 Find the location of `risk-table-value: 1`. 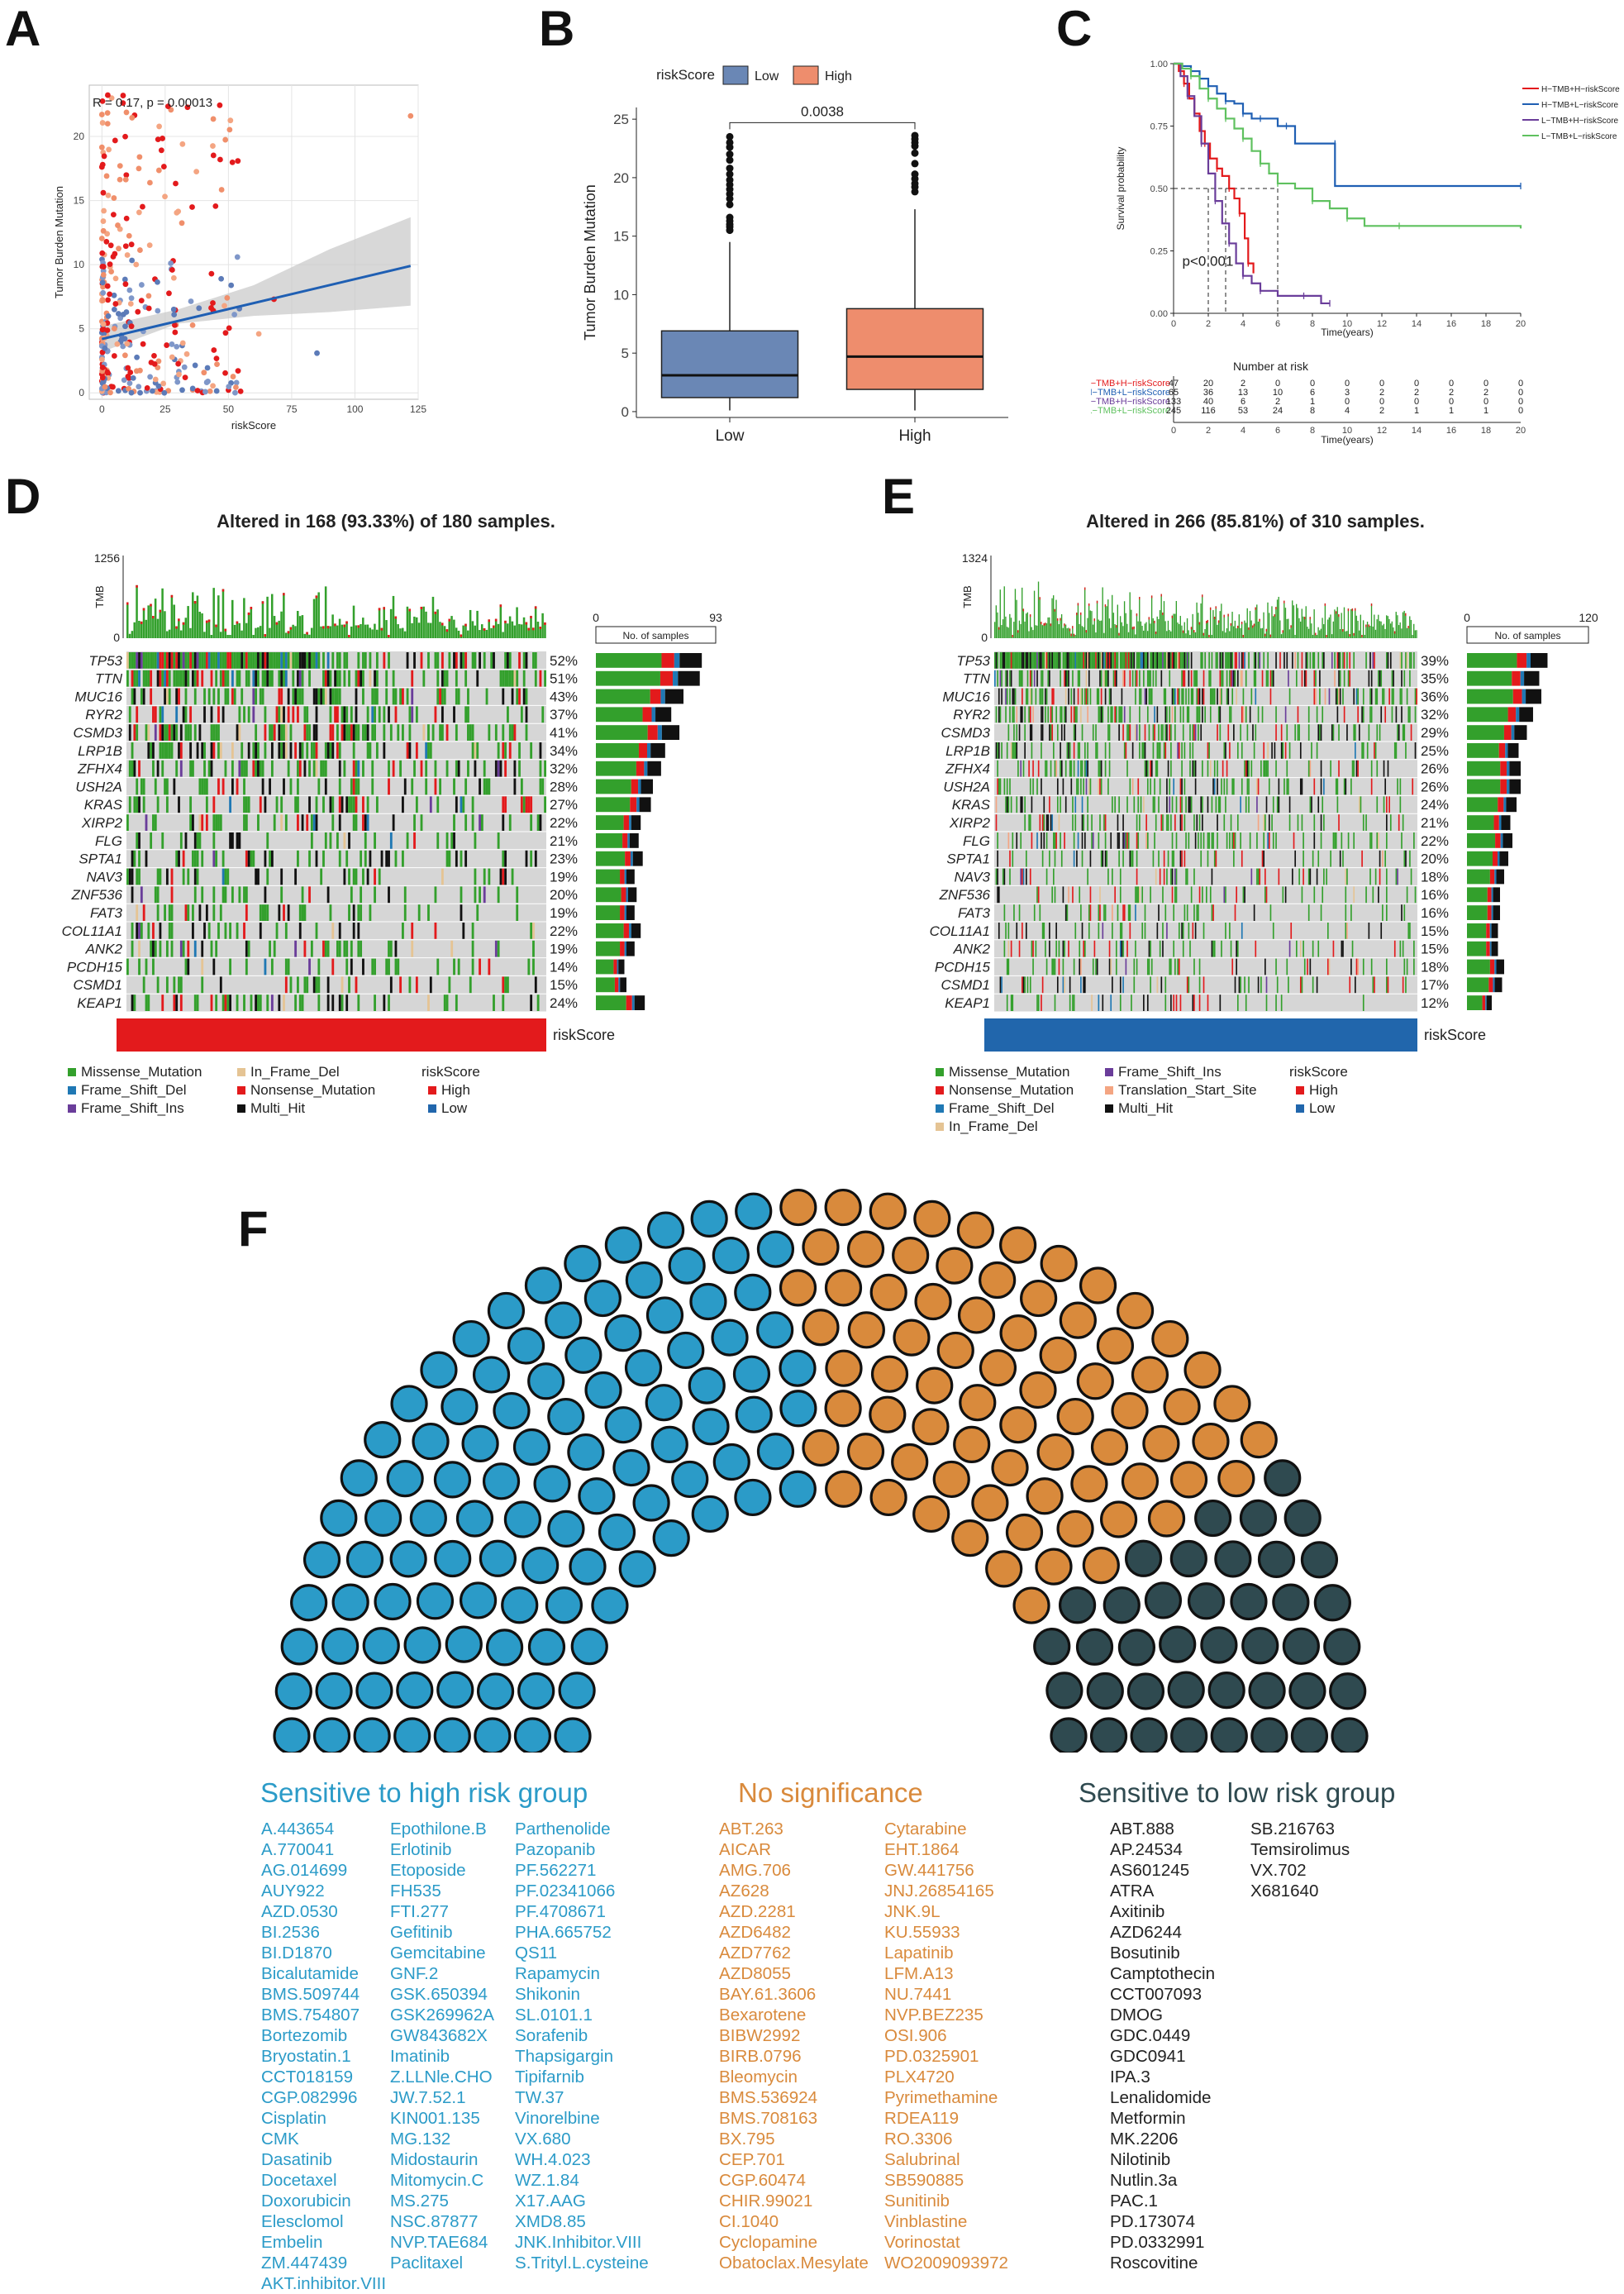

risk-table-value: 1 is located at coordinates (1451, 411).